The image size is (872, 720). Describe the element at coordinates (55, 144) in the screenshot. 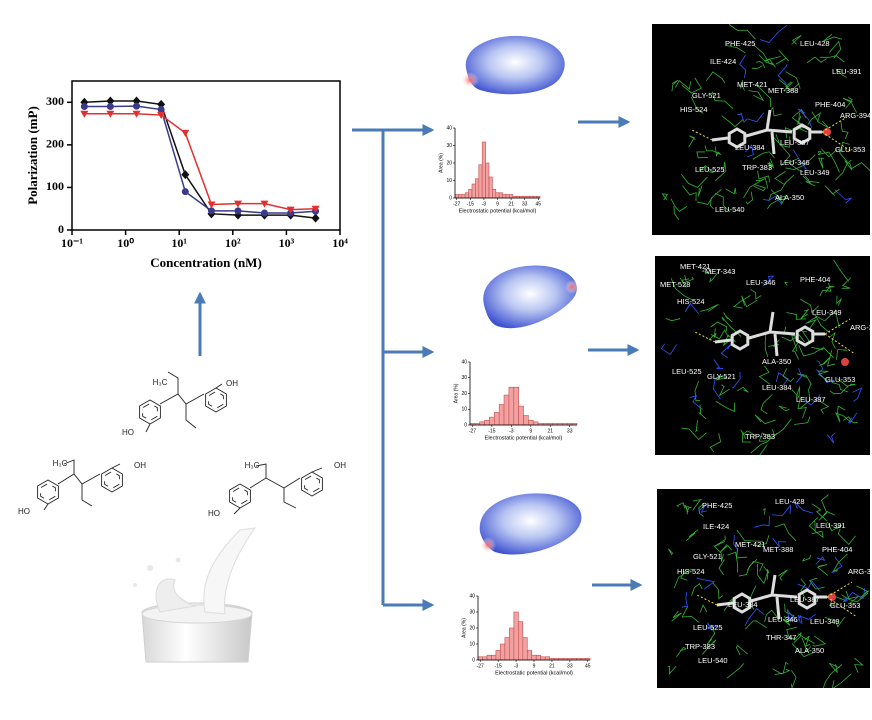

I see `y-tick-label: 200` at that location.